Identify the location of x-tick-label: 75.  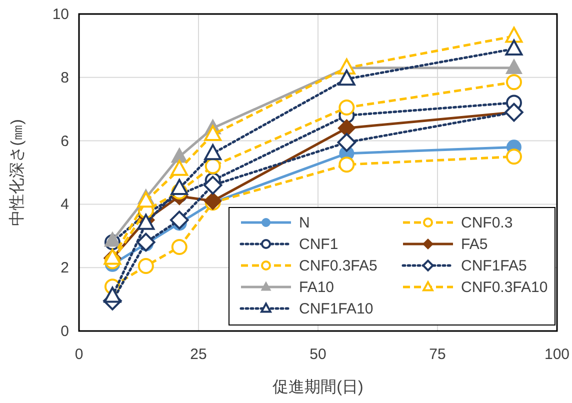
(437, 354).